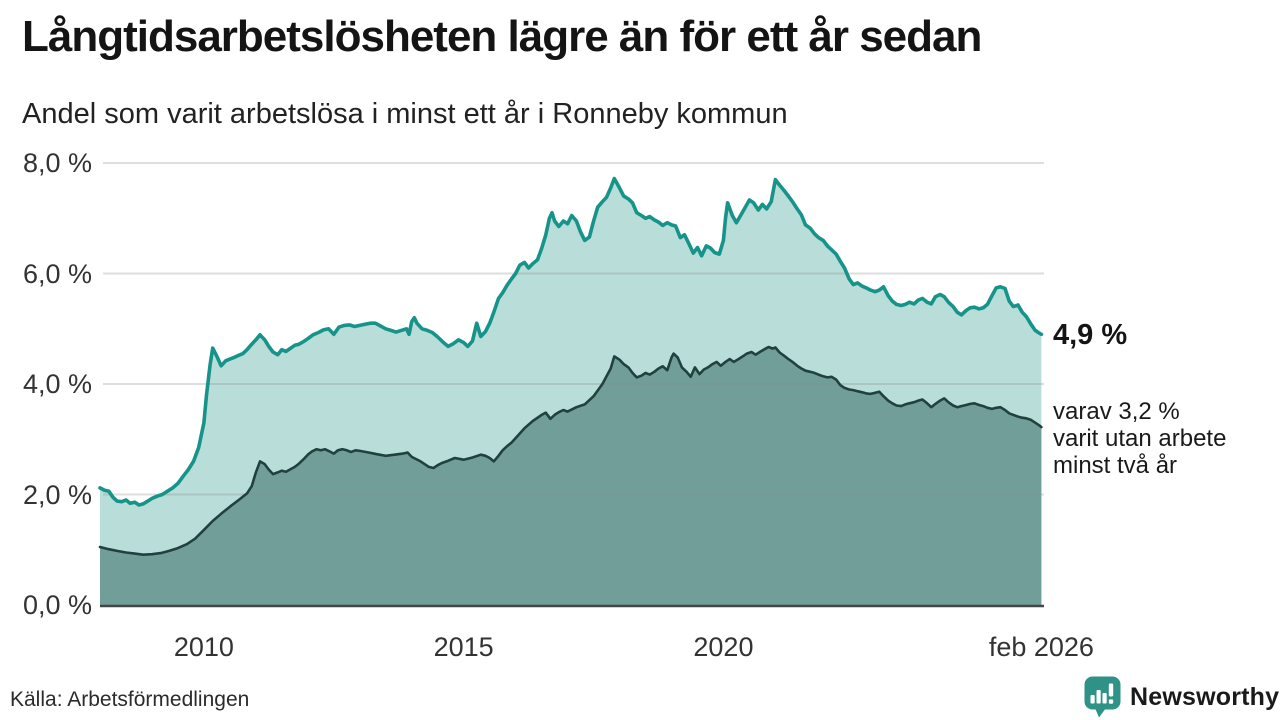 The image size is (1280, 720). What do you see at coordinates (57, 163) in the screenshot?
I see `y-tick-label: 8,0 %` at bounding box center [57, 163].